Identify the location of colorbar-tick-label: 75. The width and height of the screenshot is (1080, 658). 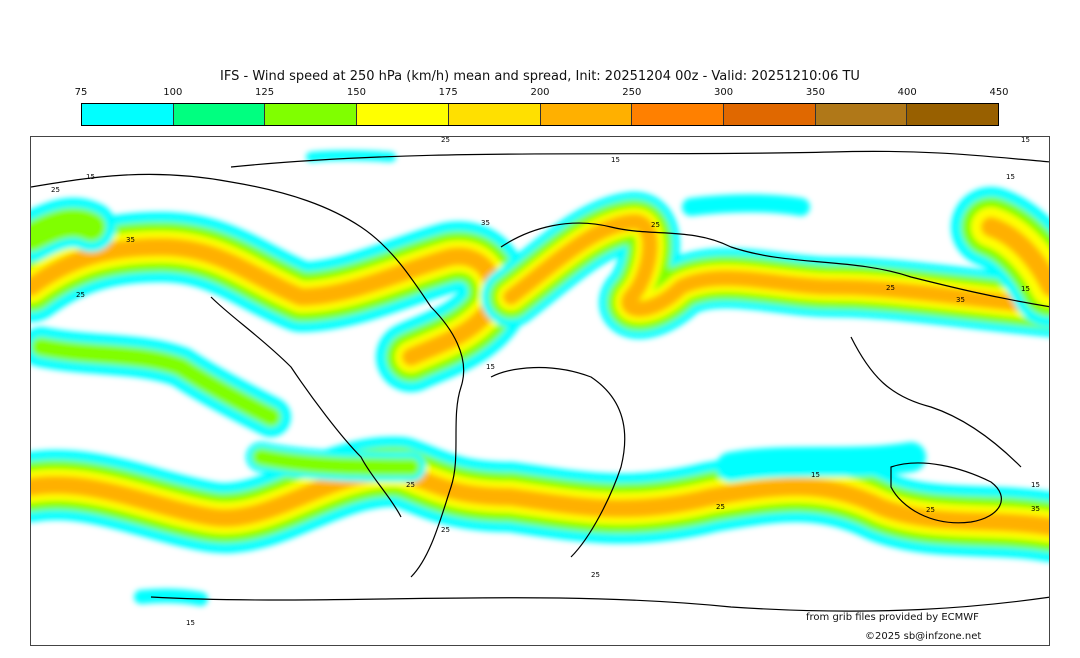
(81, 92).